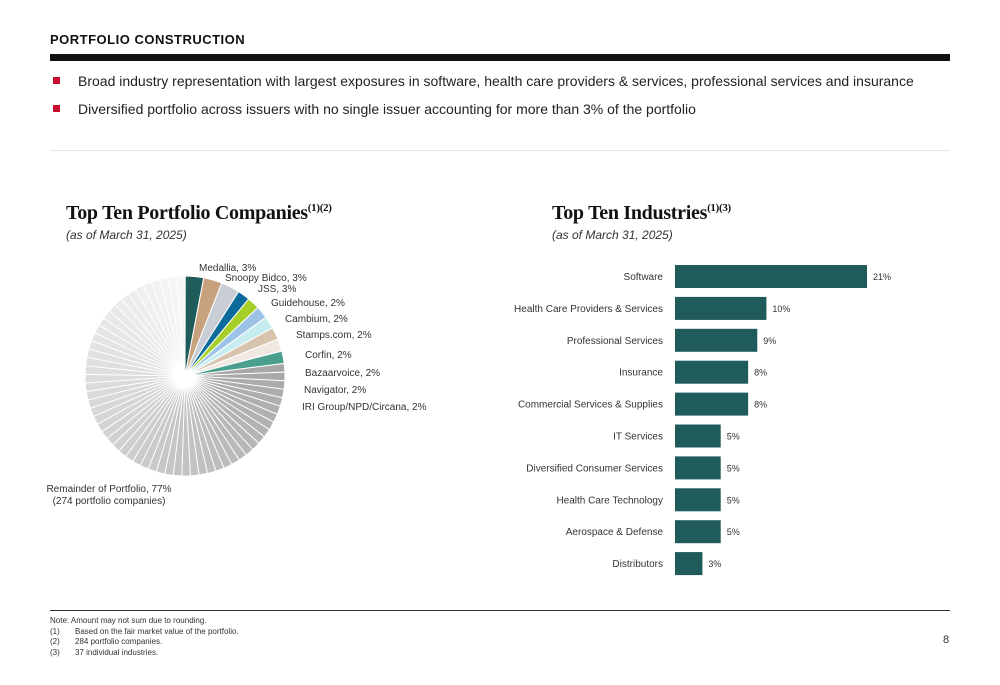 The width and height of the screenshot is (1000, 685). I want to click on pie-slice-label: Guidehouse, 2%, so click(308, 303).